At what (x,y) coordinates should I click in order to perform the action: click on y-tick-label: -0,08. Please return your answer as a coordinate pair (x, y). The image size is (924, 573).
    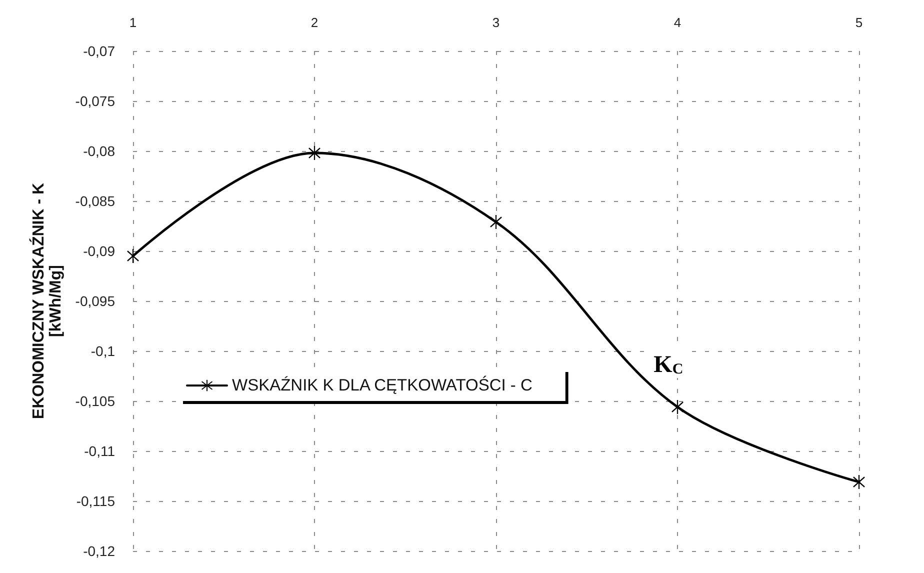
    Looking at the image, I should click on (99, 151).